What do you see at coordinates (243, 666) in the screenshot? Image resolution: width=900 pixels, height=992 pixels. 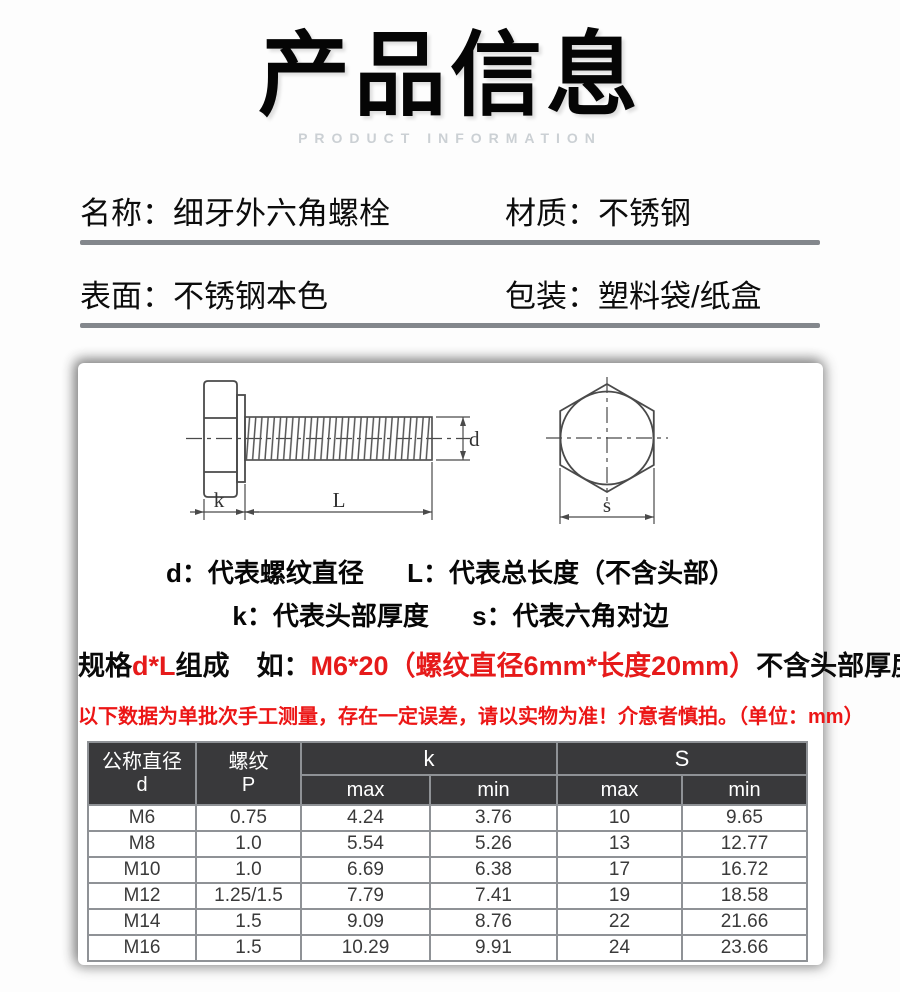 I see `spec-text: 组成 如：` at bounding box center [243, 666].